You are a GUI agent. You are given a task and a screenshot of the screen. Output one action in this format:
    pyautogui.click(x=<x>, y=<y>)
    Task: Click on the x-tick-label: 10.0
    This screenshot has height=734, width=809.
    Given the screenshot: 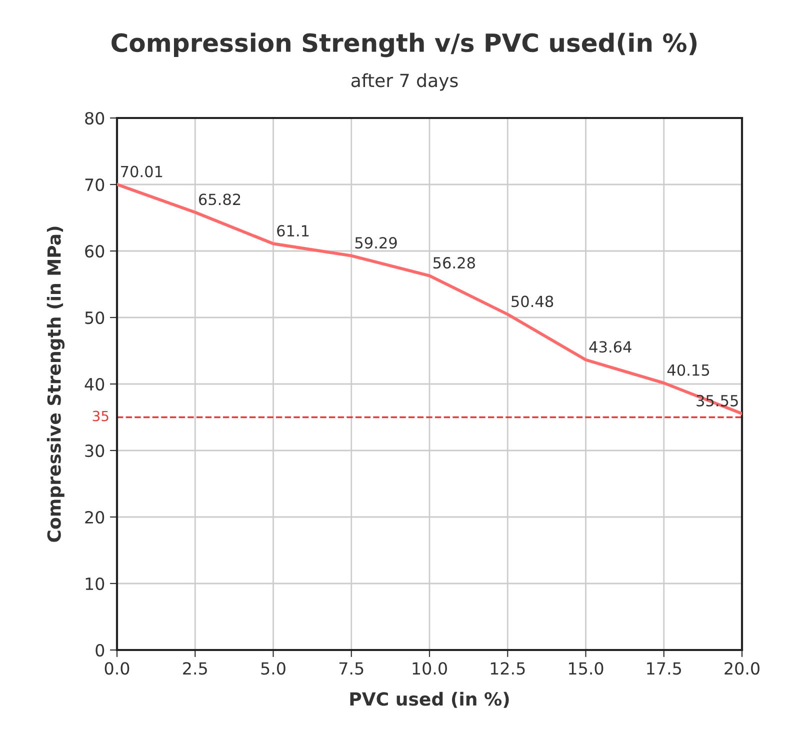 What is the action you would take?
    pyautogui.click(x=429, y=668)
    